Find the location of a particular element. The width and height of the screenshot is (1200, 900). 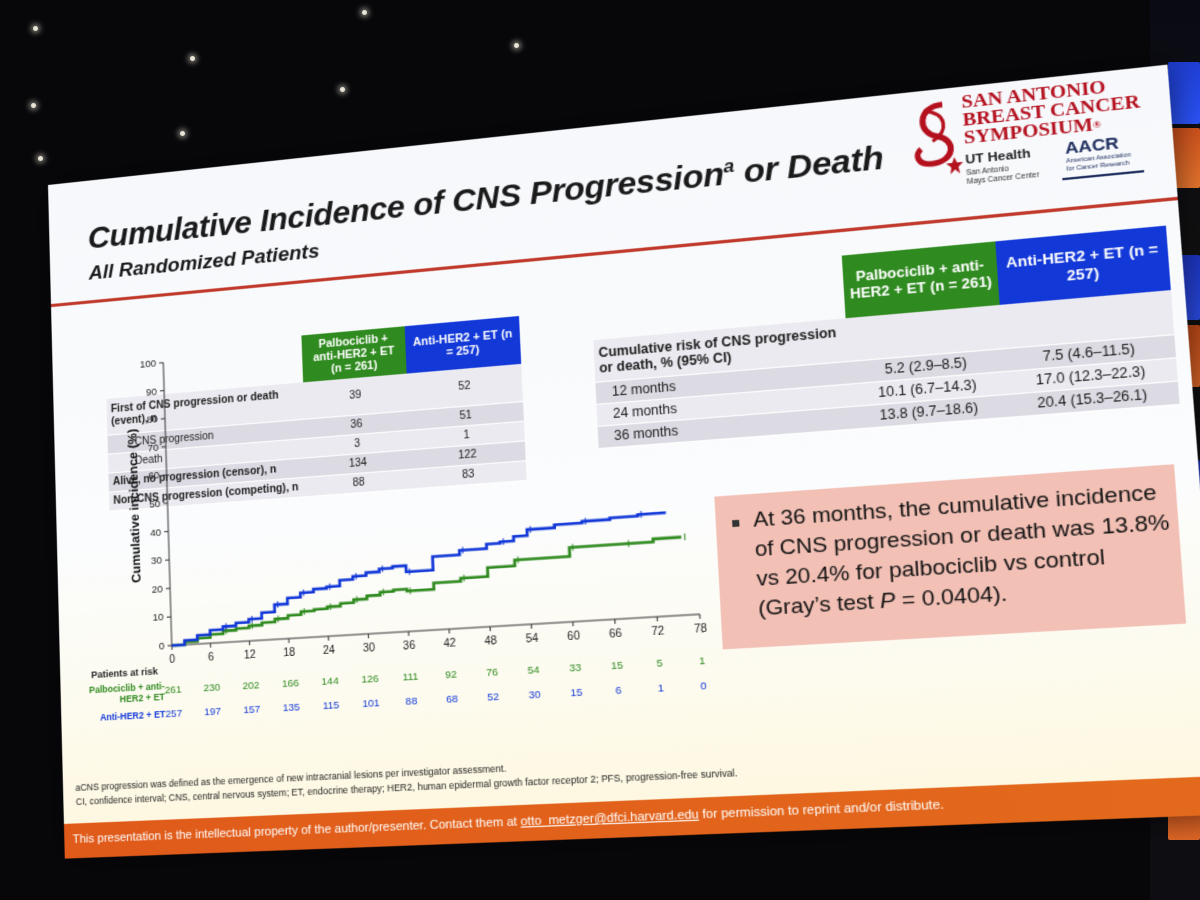

at-risk-count: 257 is located at coordinates (174, 714).